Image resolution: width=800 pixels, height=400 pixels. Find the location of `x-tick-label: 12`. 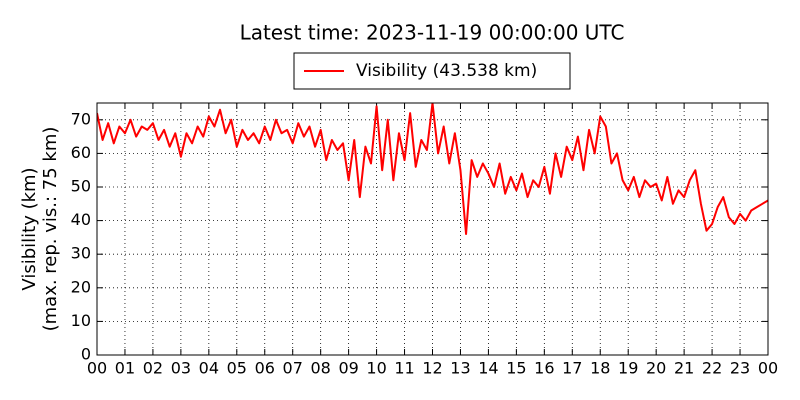

x-tick-label: 12 is located at coordinates (432, 368).